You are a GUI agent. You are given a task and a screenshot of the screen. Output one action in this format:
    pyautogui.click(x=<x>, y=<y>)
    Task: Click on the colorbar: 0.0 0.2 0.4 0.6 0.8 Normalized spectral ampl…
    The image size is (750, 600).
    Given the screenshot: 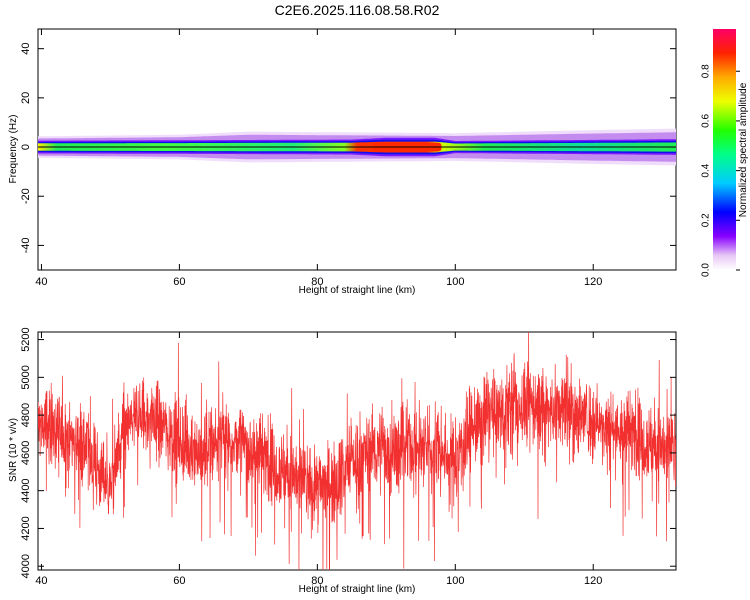 What is the action you would take?
    pyautogui.click(x=725, y=153)
    